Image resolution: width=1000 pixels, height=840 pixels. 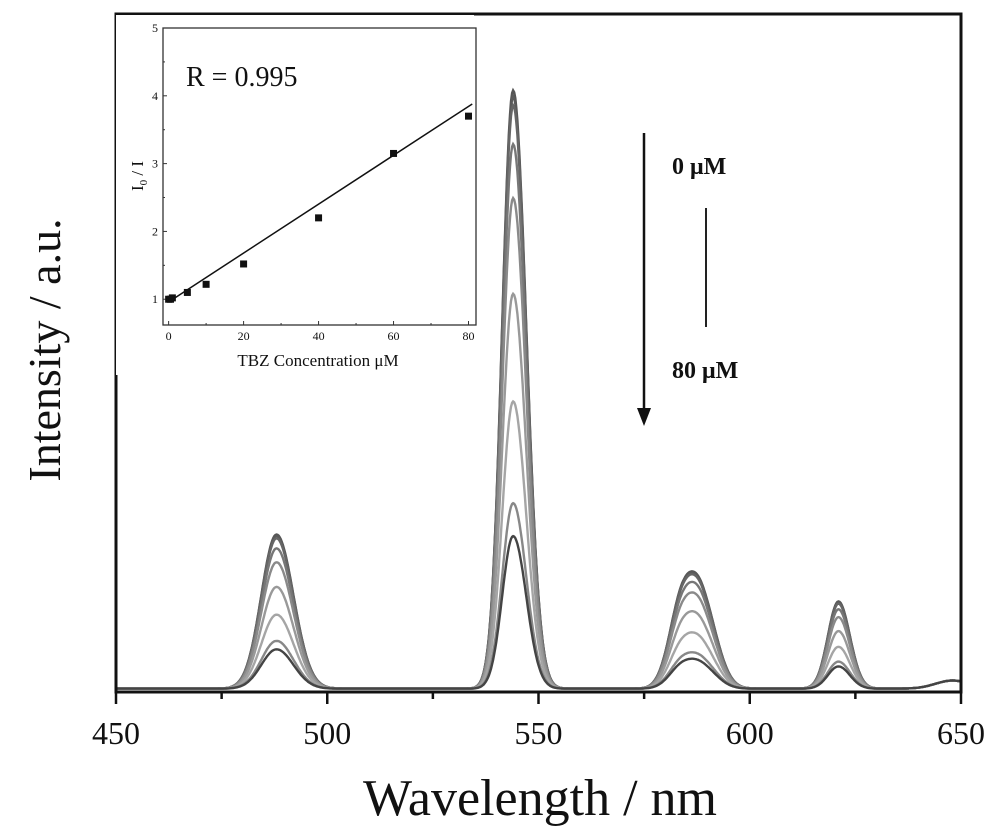 I want to click on inset-y-tick-label: 3, so click(x=155, y=164).